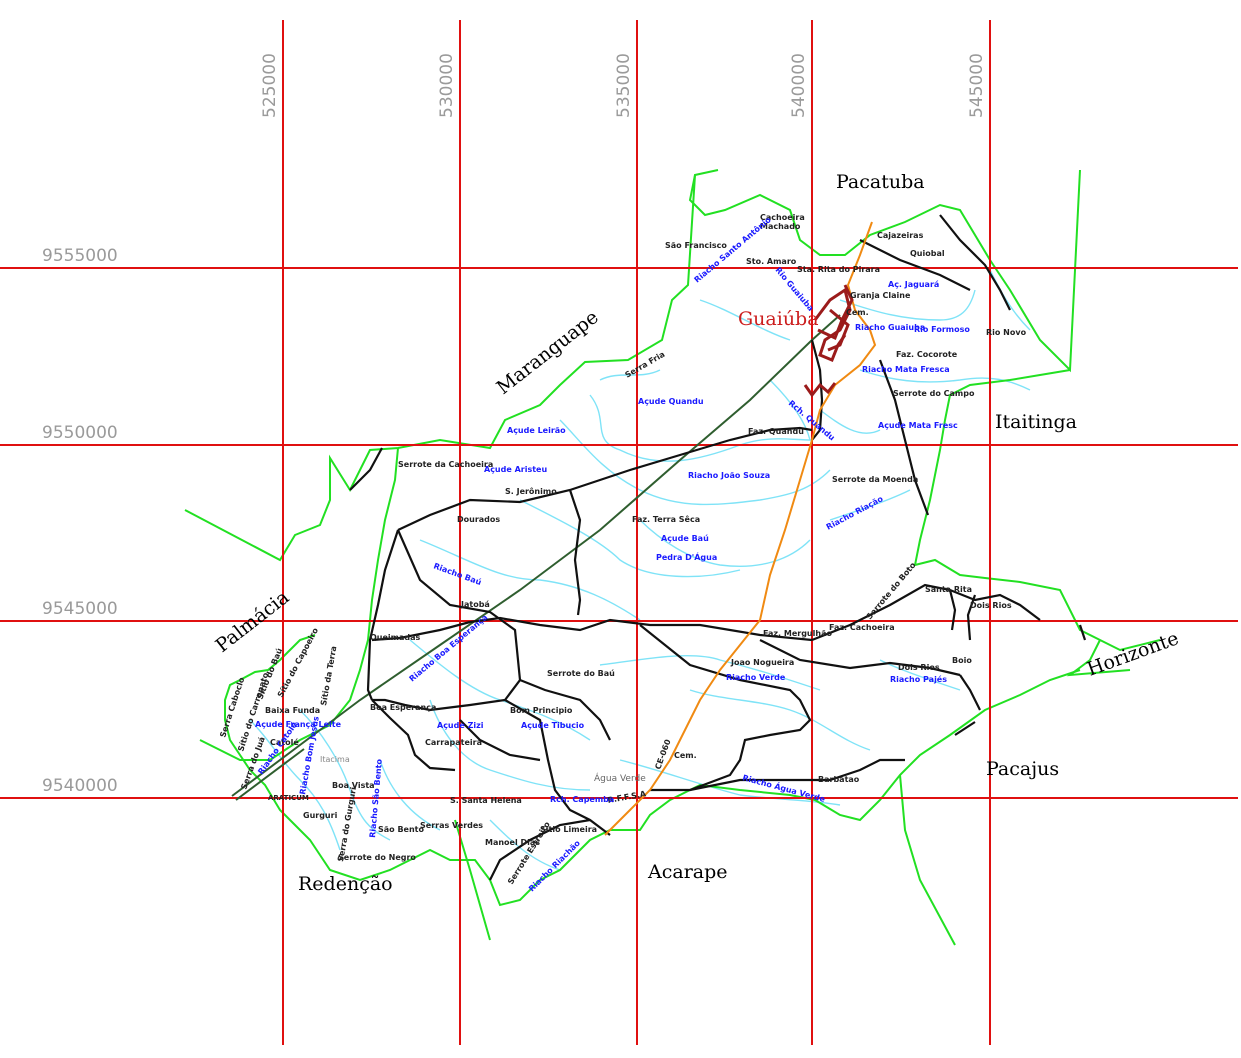  I want to click on place-label: Santa Rita, so click(948, 589).